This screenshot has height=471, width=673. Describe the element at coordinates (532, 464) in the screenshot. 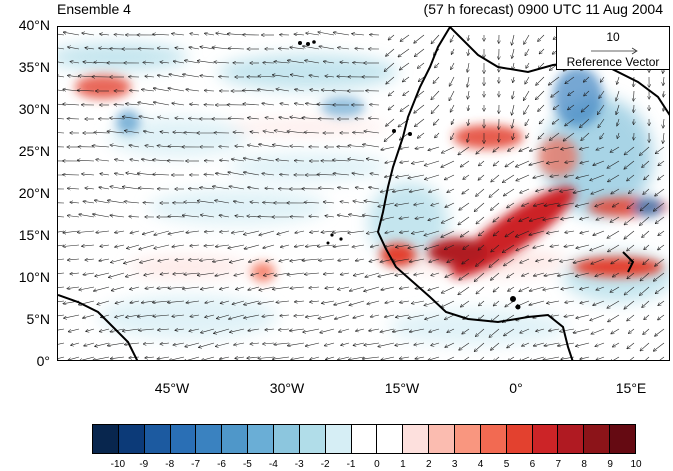

I see `colorbar-label: 6` at that location.